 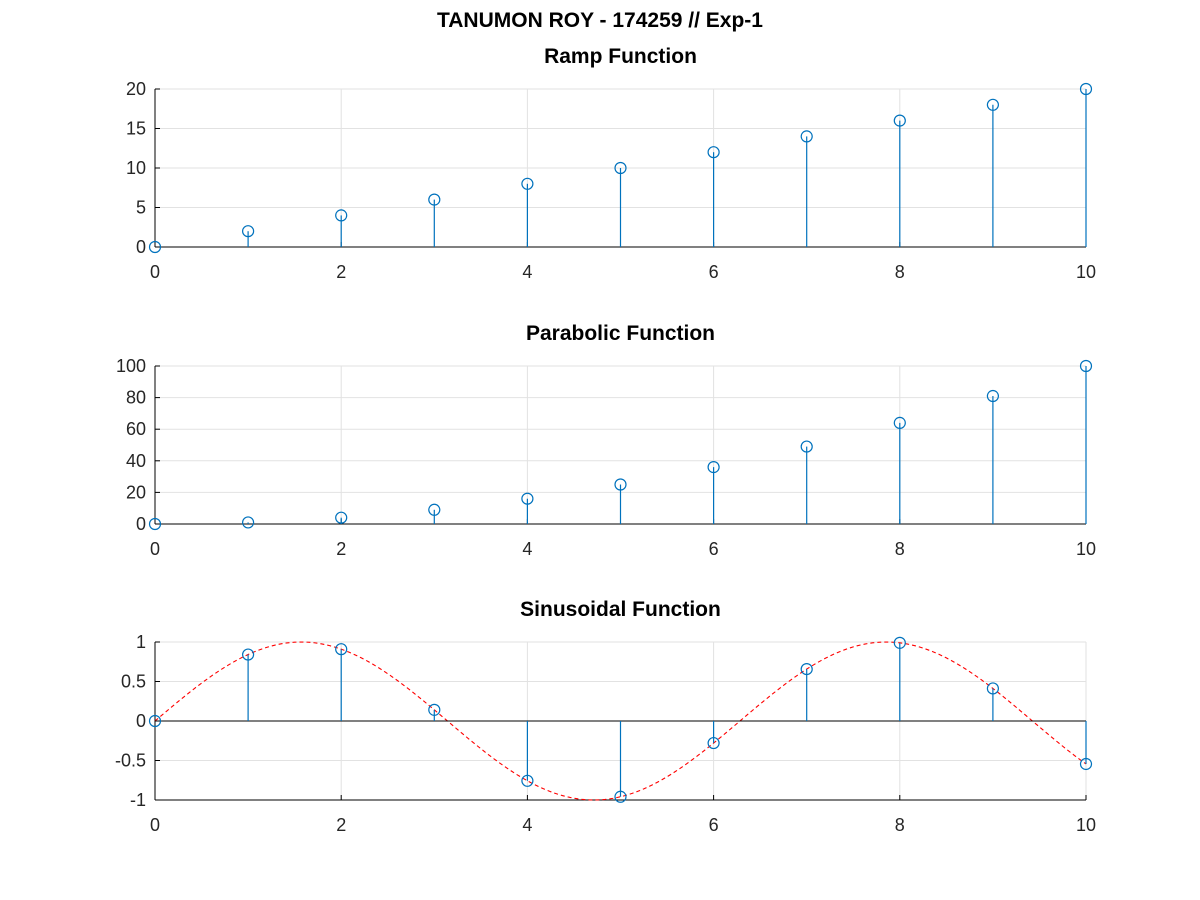 What do you see at coordinates (130, 761) in the screenshot?
I see `sinusoidal-y-tick-label: -0.5` at bounding box center [130, 761].